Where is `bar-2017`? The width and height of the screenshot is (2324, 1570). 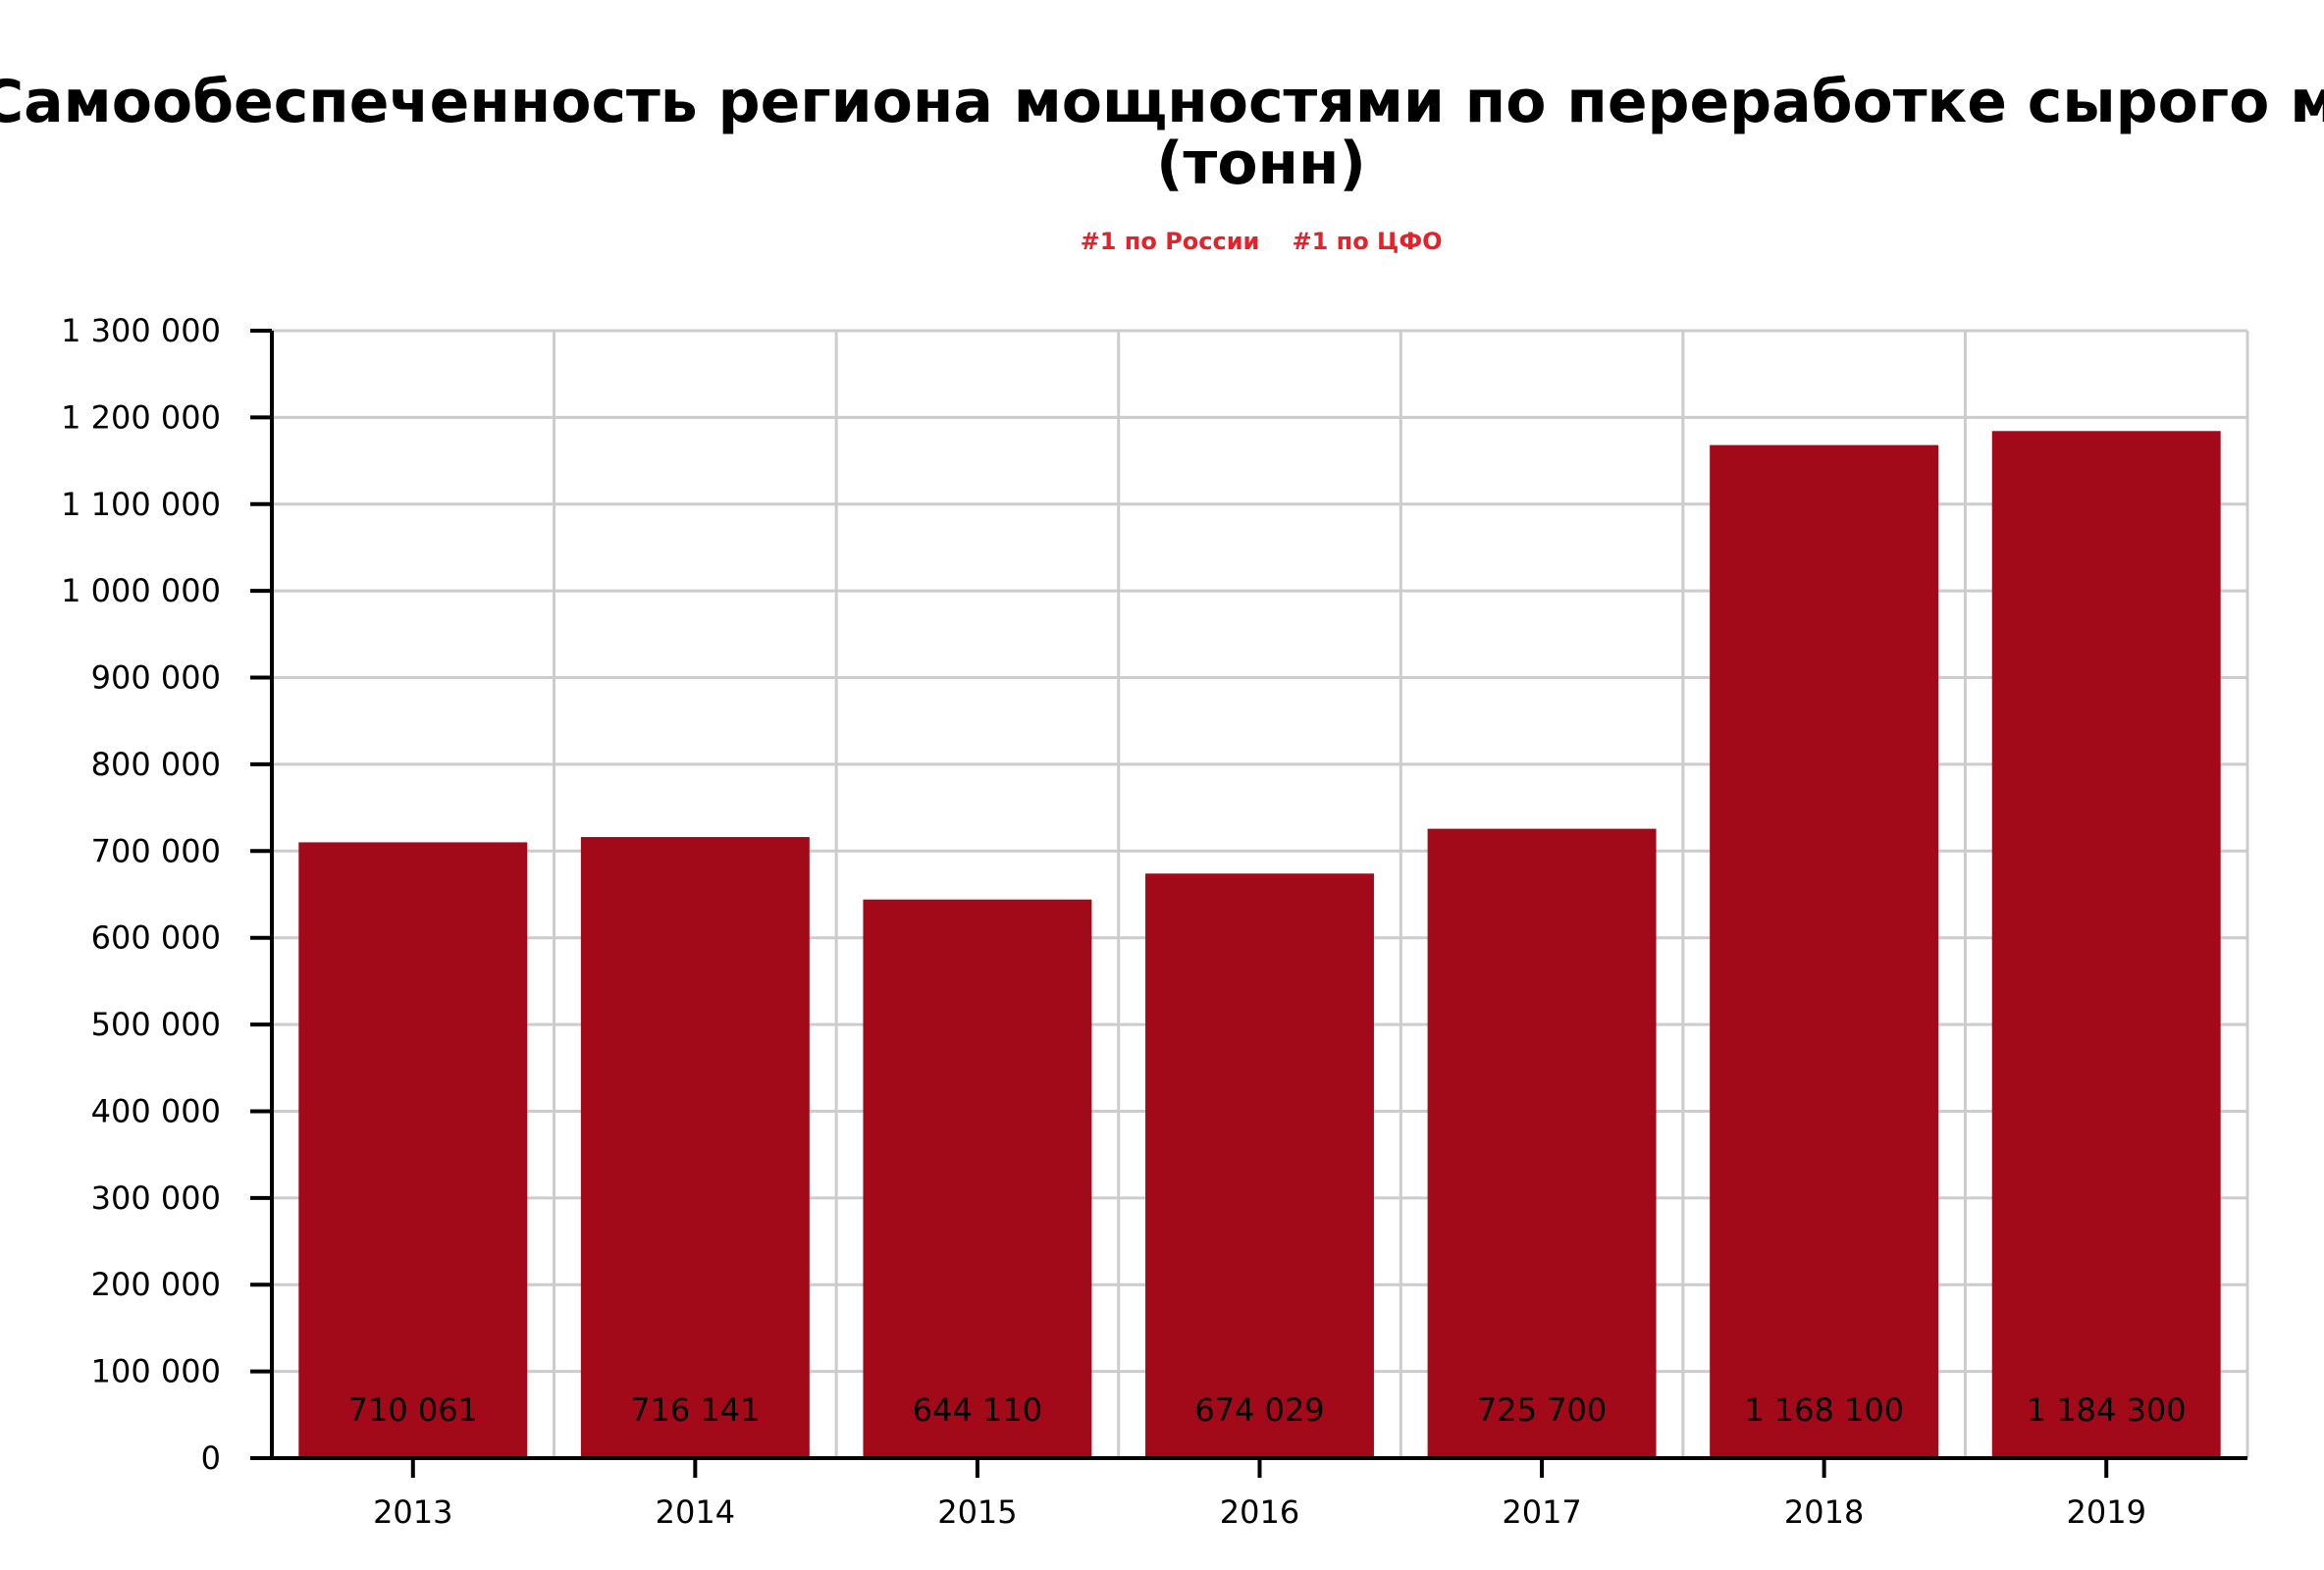 bar-2017 is located at coordinates (1542, 1143).